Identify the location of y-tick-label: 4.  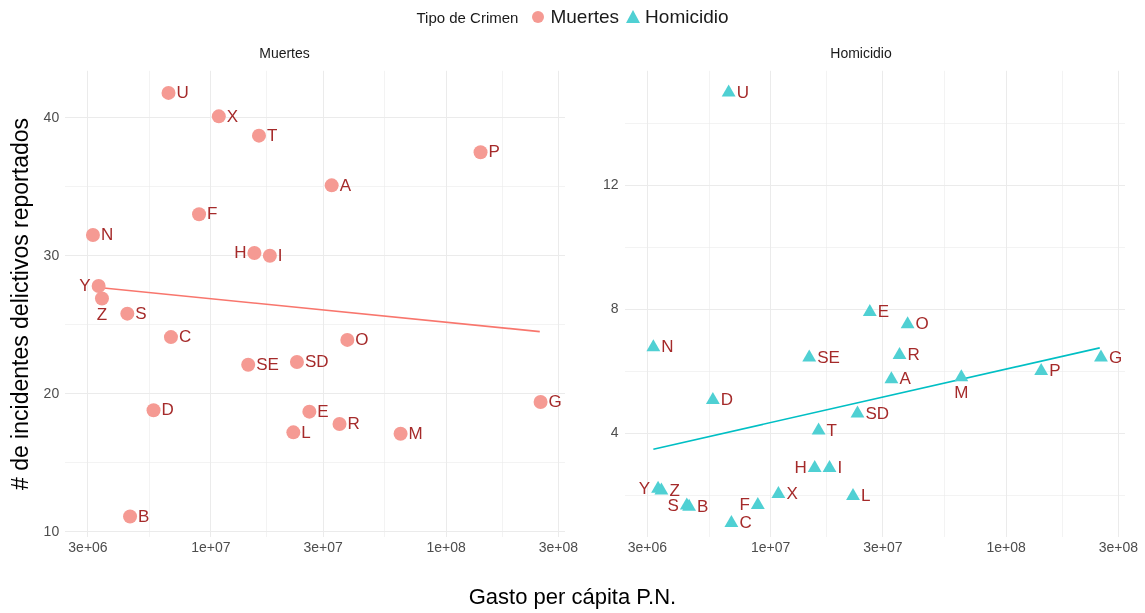
(614, 432).